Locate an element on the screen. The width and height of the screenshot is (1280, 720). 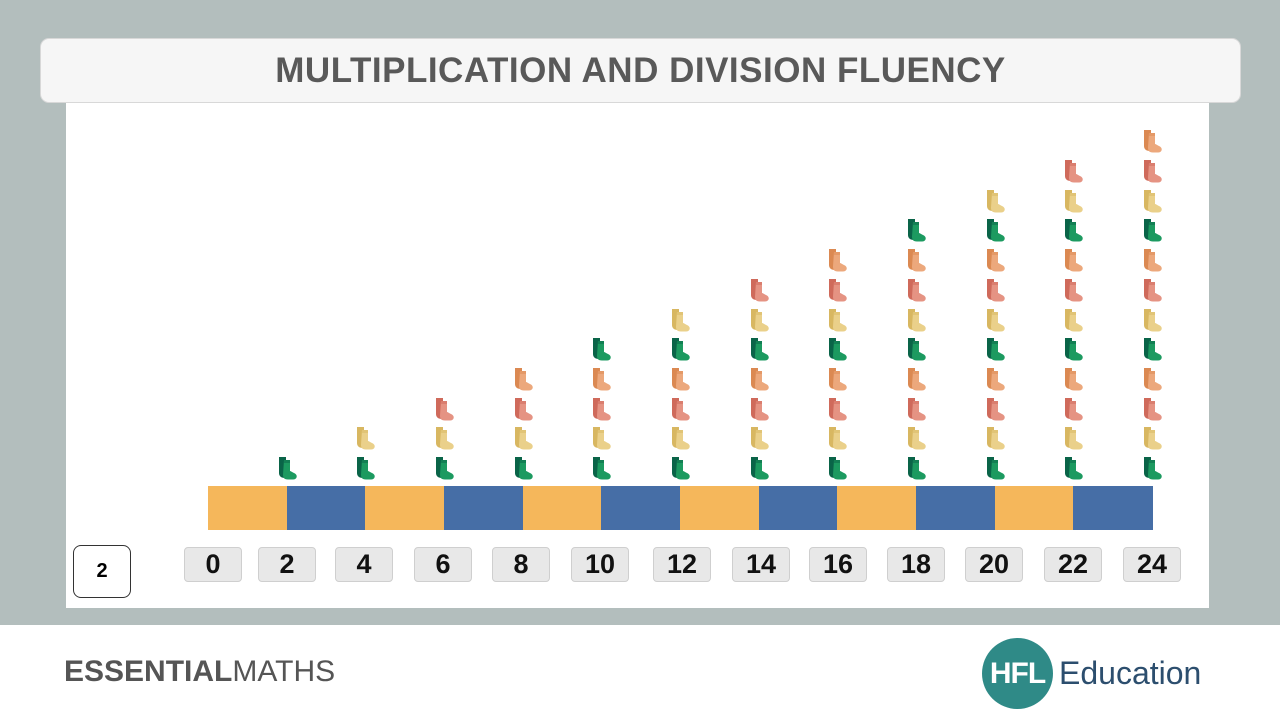
number-label: 12 is located at coordinates (682, 564).